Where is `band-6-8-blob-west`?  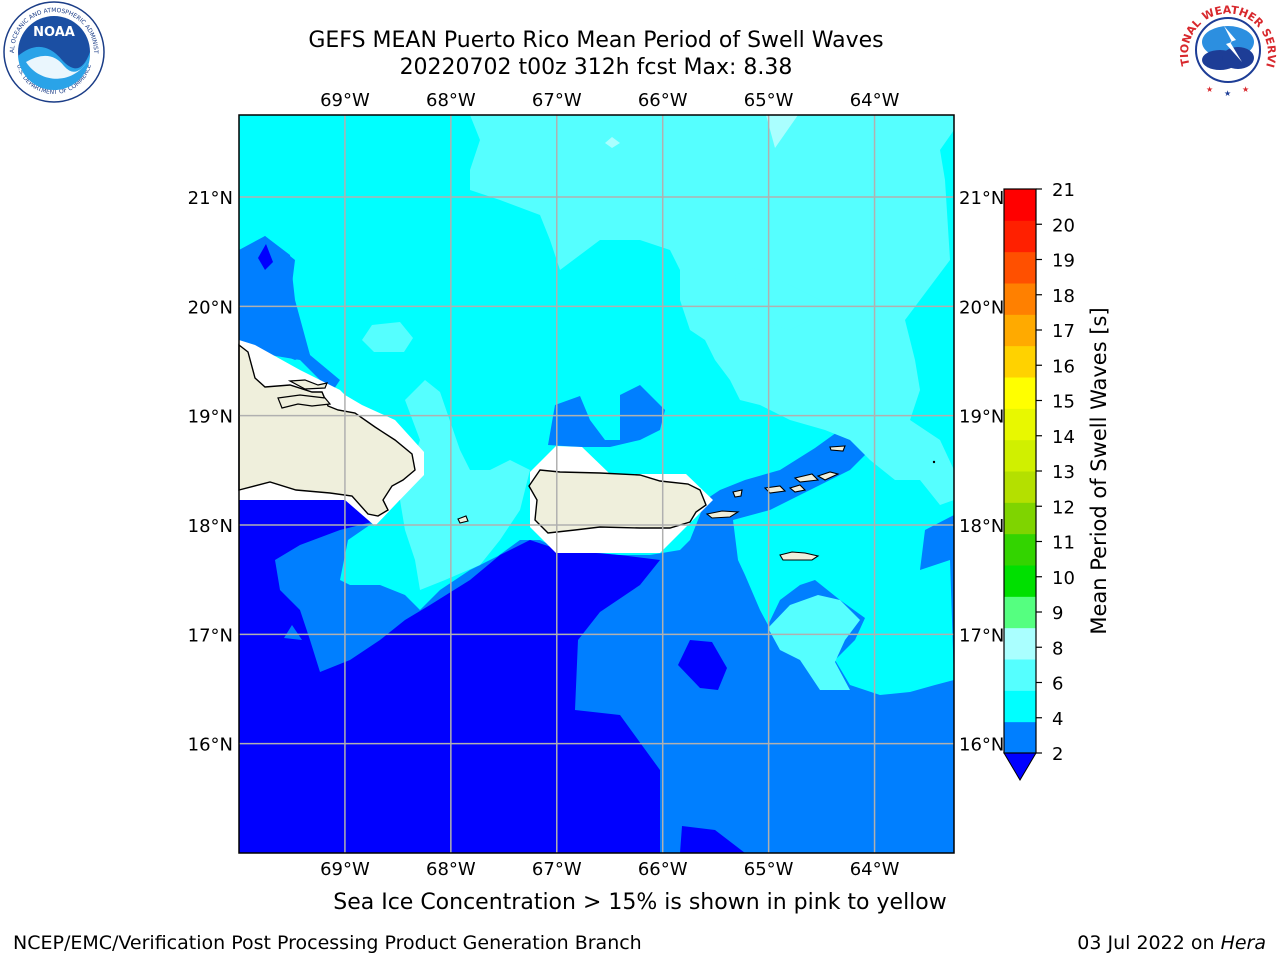 band-6-8-blob-west is located at coordinates (387, 337).